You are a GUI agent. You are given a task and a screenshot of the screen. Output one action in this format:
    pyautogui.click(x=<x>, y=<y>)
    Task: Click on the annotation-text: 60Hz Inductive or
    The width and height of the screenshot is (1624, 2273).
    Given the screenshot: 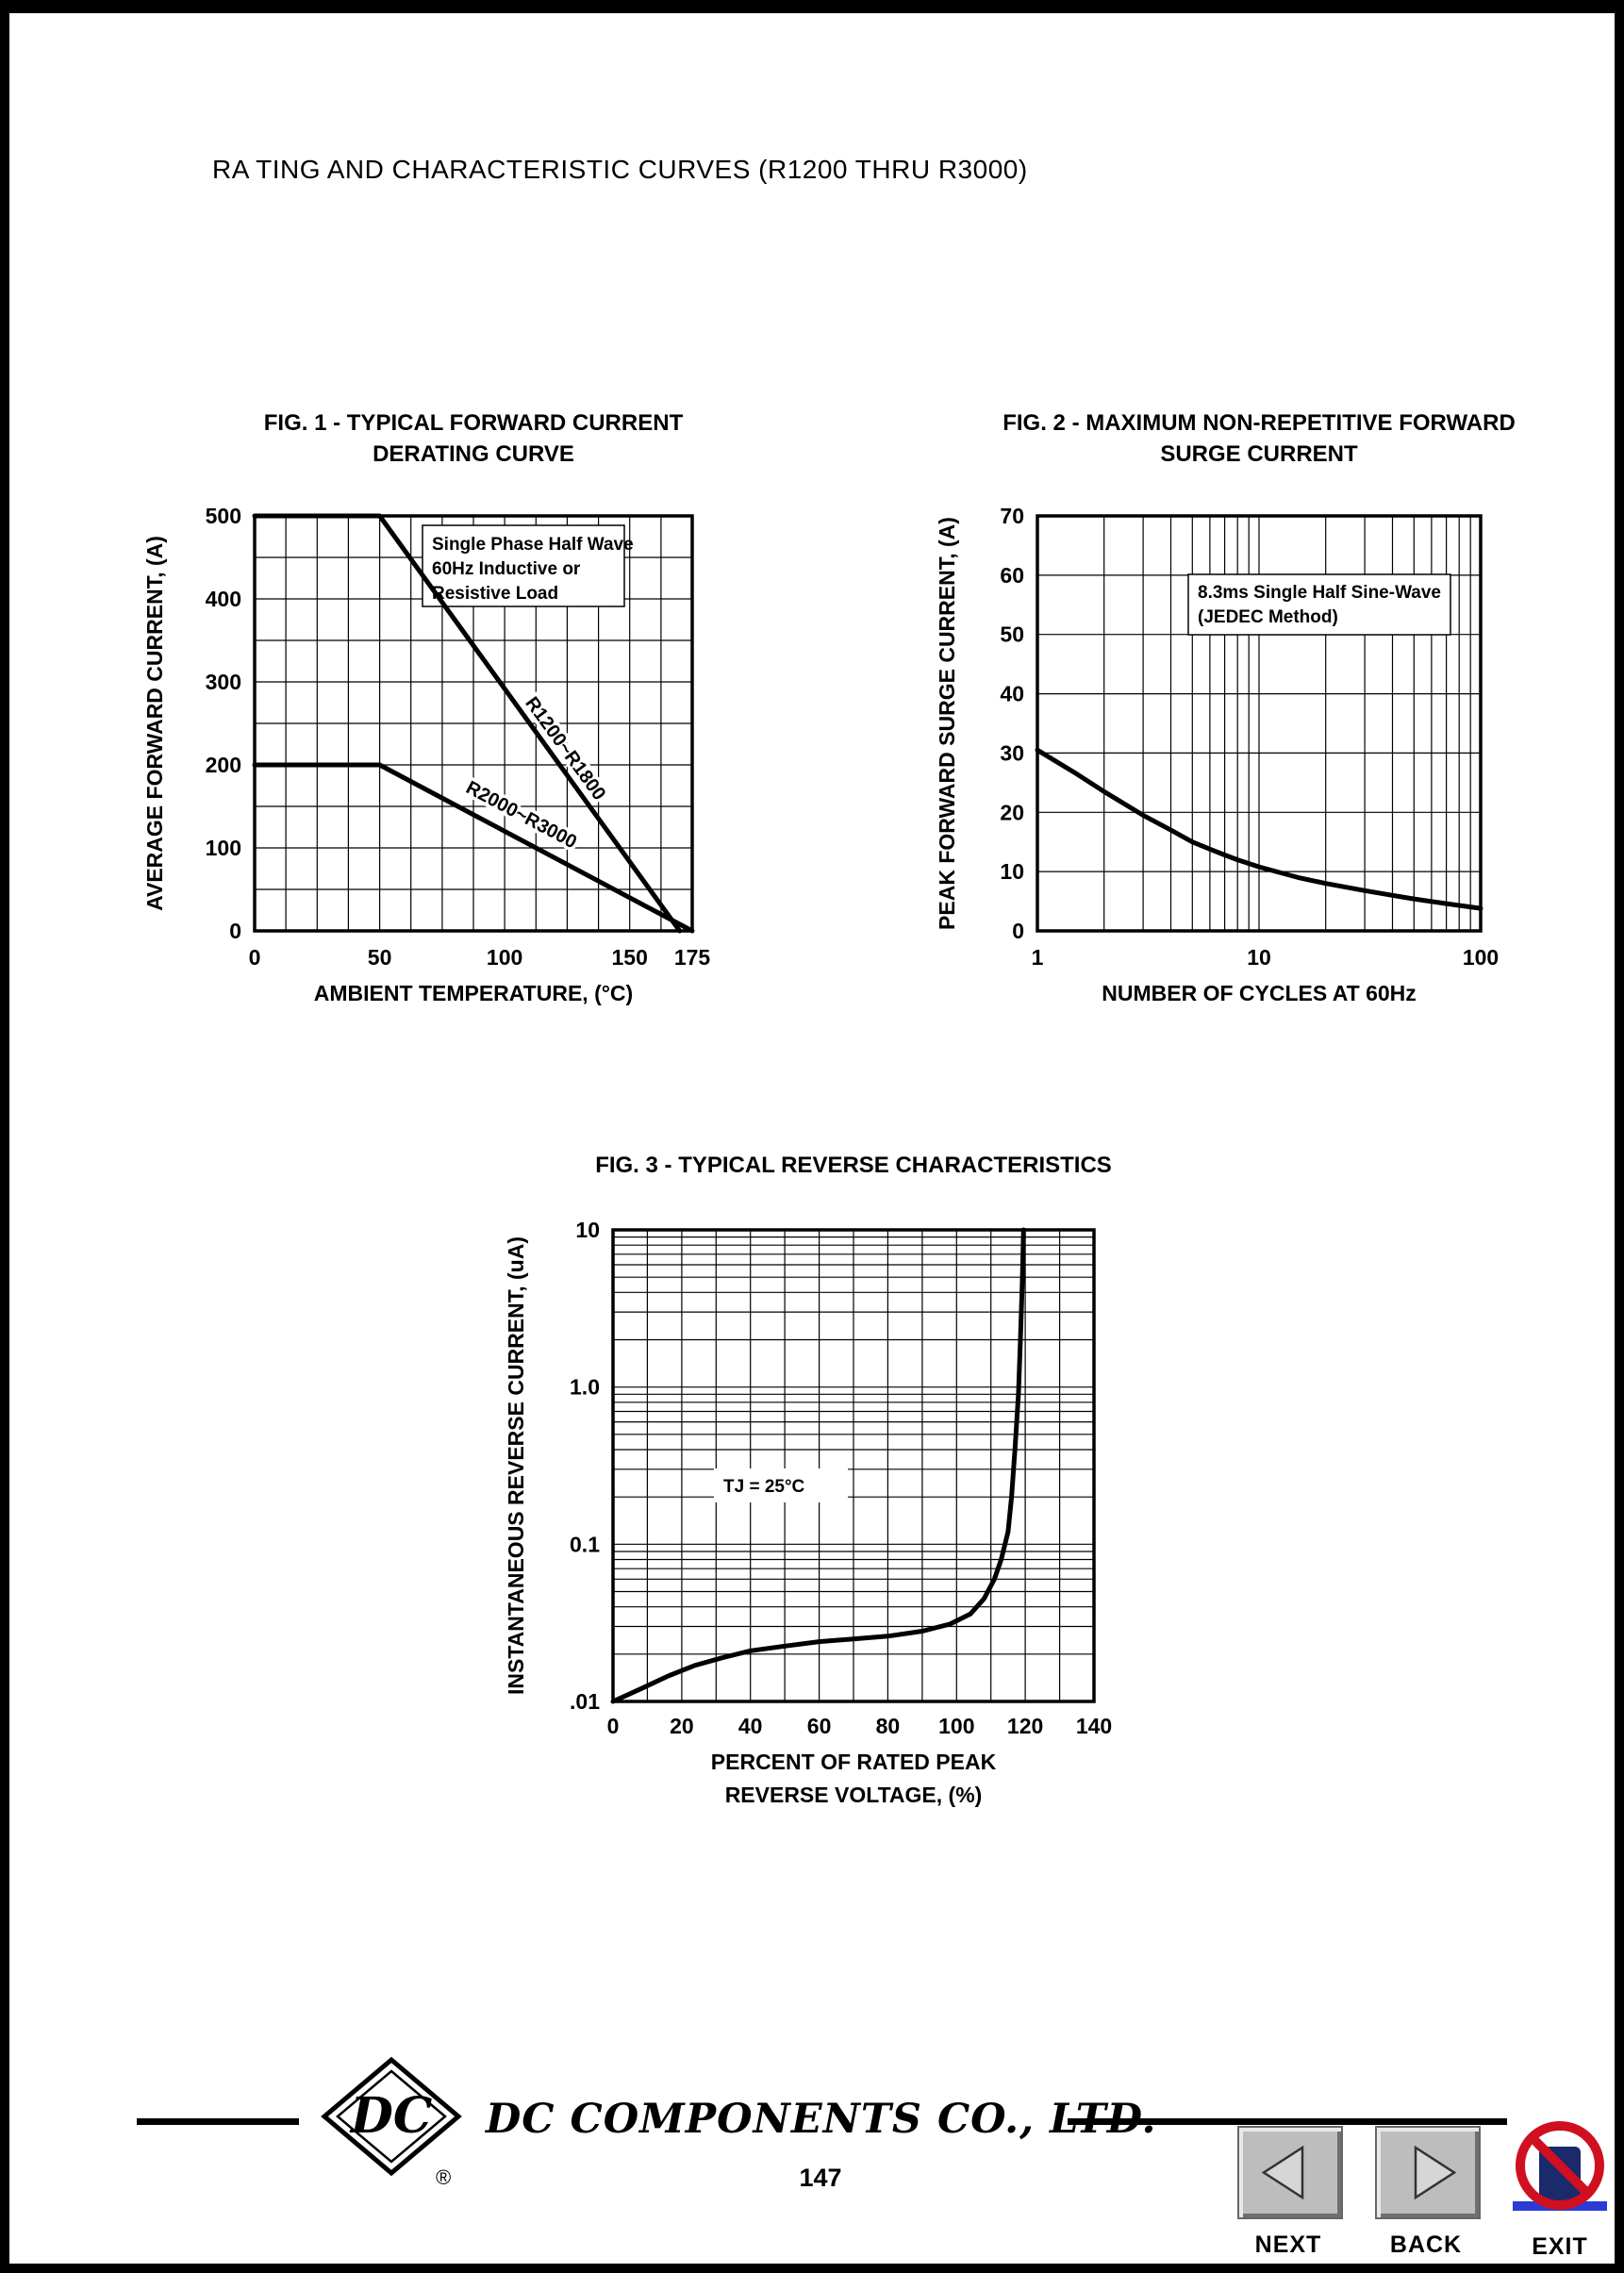 What is the action you would take?
    pyautogui.click(x=506, y=569)
    